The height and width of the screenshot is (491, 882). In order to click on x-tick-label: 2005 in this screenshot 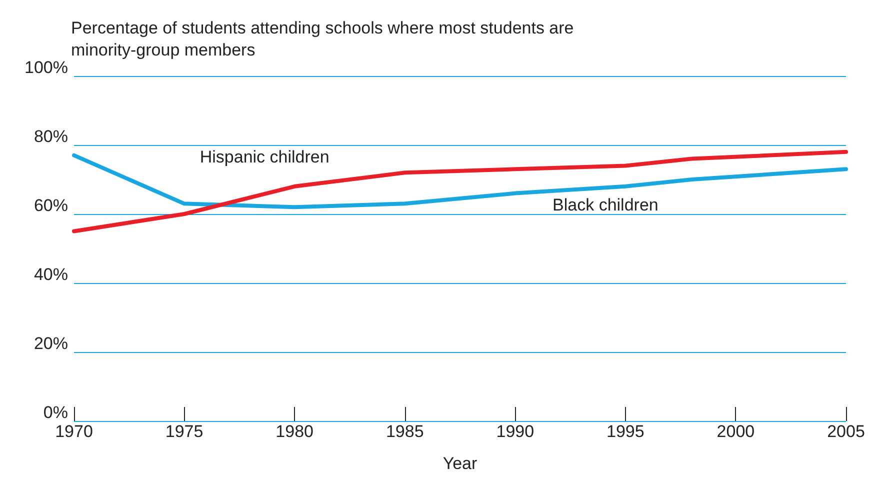, I will do `click(846, 431)`.